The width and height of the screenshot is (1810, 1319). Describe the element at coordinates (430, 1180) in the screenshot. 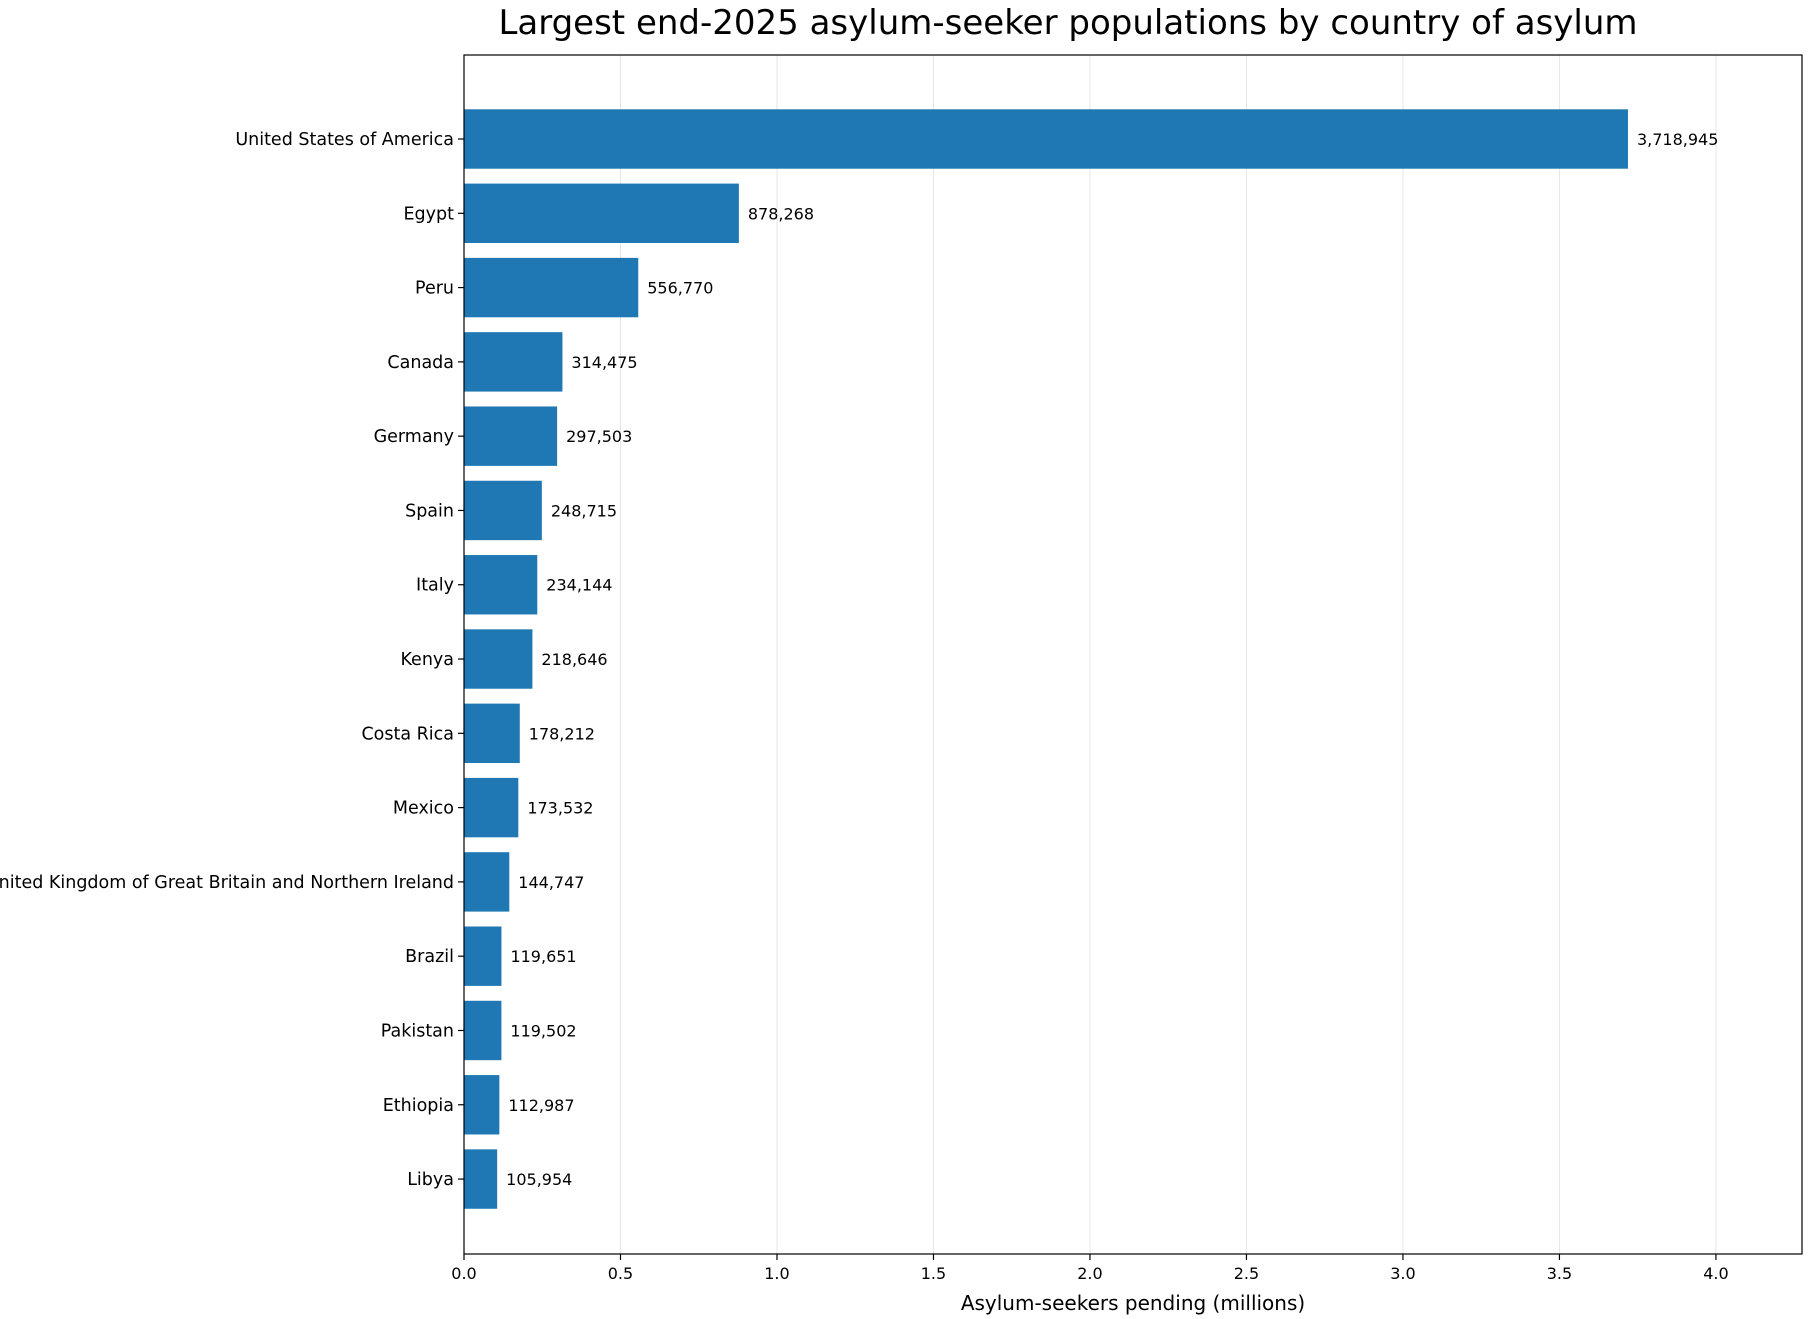

I see `y-tick-label: Libya` at that location.